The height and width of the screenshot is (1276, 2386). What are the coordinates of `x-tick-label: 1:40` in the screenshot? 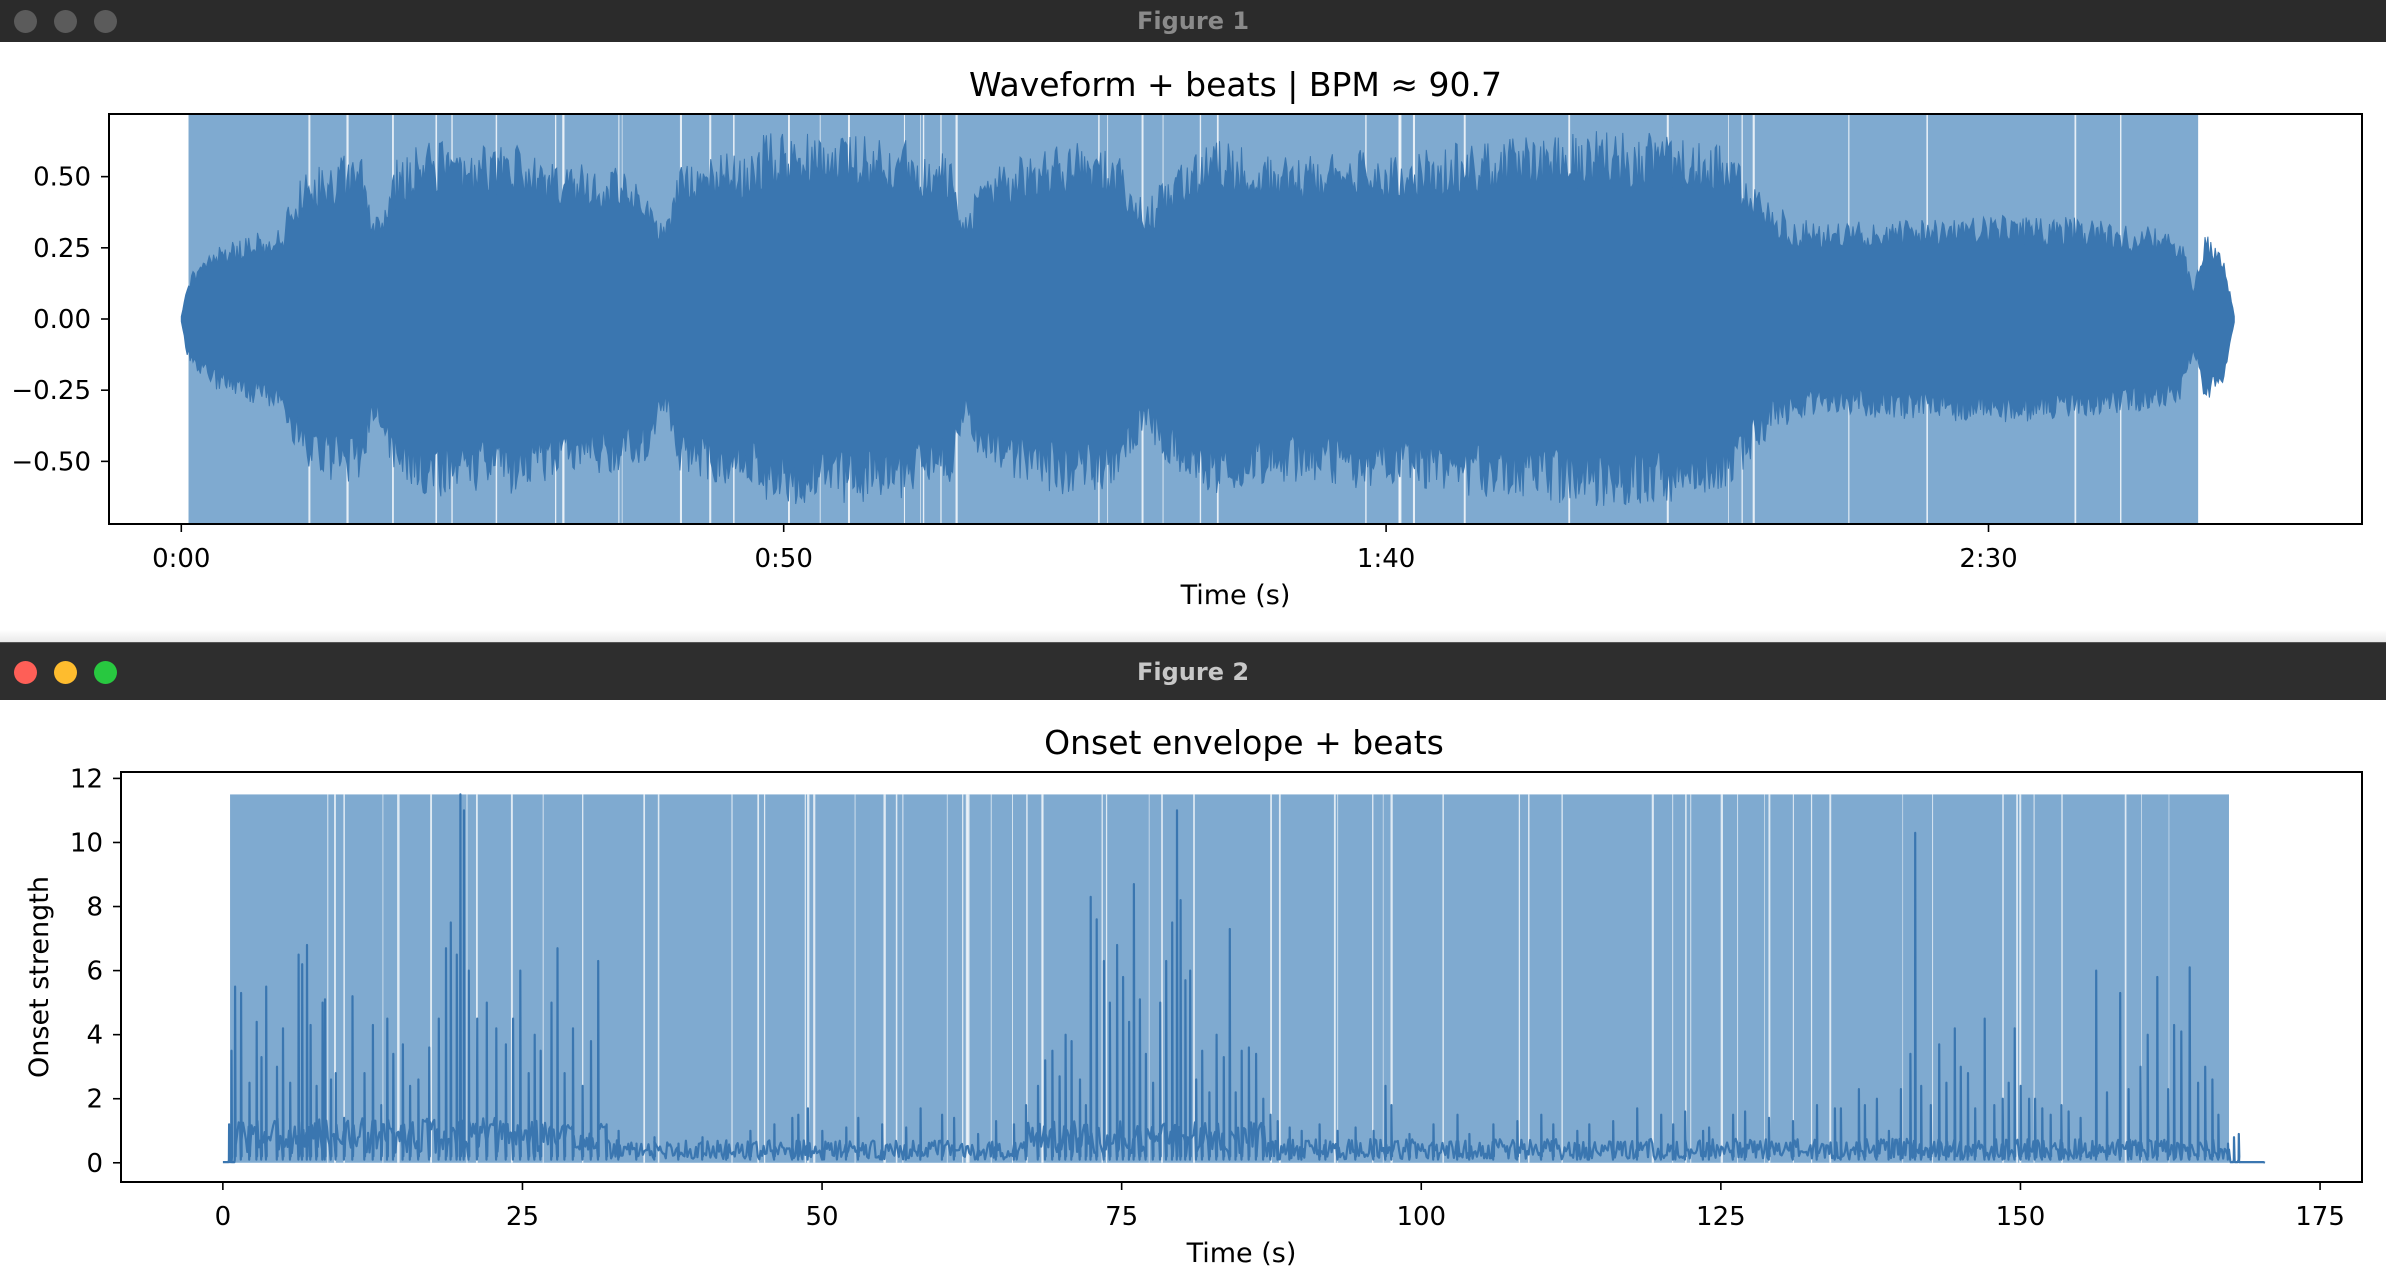 It's located at (1386, 559).